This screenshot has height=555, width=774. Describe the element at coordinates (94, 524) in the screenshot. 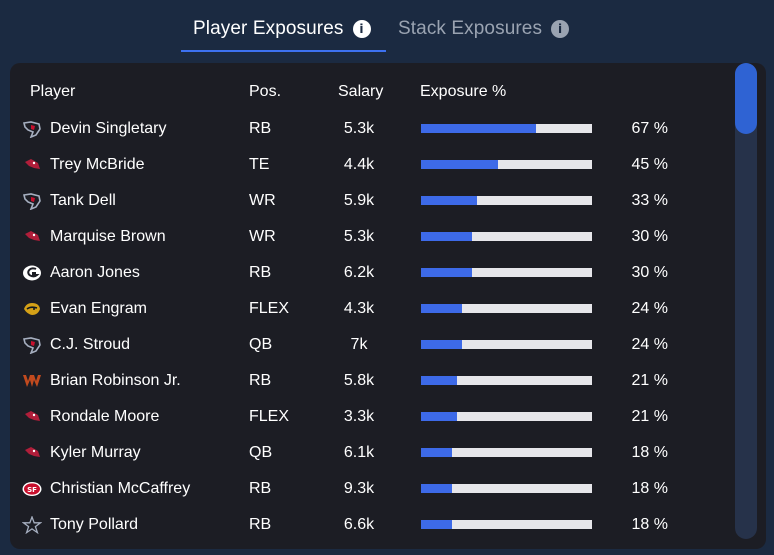

I see `player-name: Tony Pollard` at that location.